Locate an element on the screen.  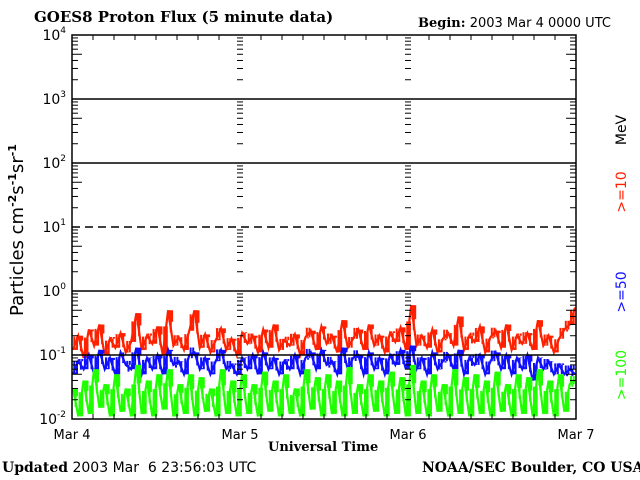
x-tick-label: Mar 4 is located at coordinates (72, 435).